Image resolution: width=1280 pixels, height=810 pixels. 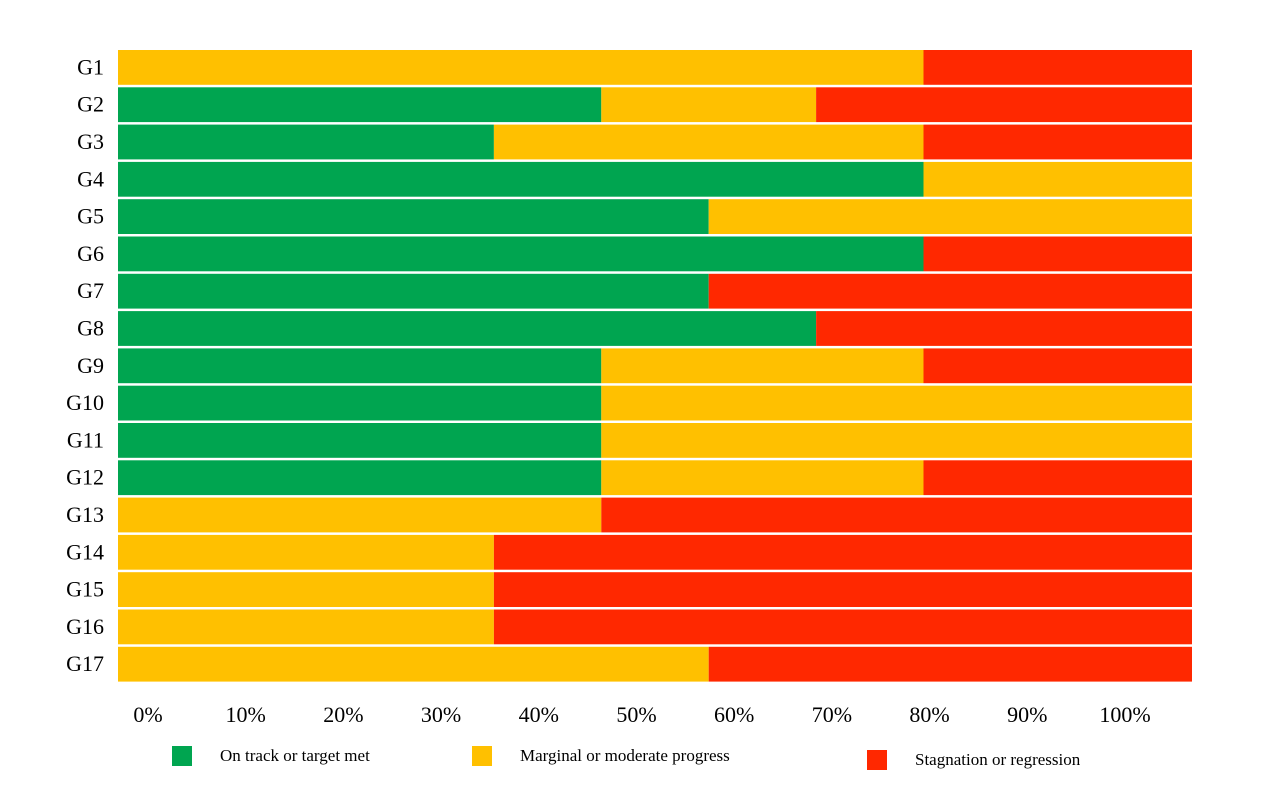 I want to click on x-tick-label: 90%, so click(x=1027, y=714).